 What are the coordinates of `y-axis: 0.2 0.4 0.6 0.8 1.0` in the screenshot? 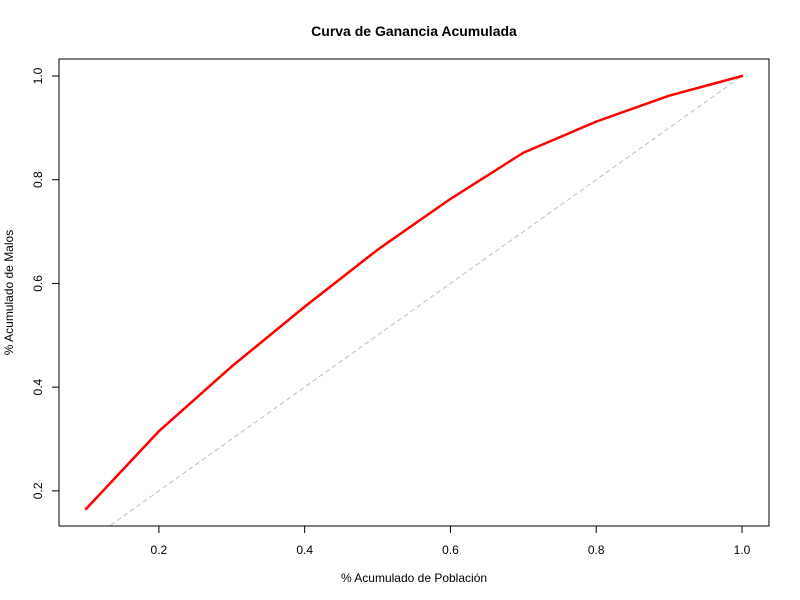 It's located at (45, 283).